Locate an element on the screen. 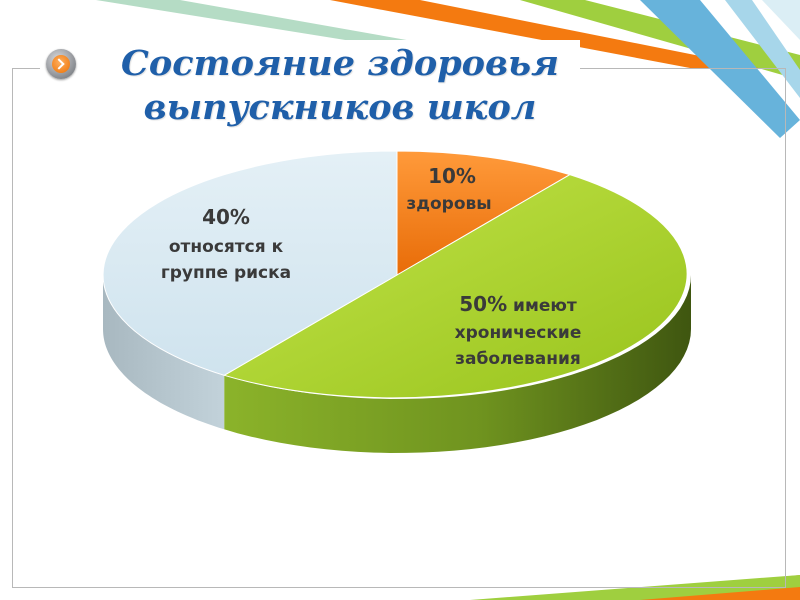 This screenshot has width=800, height=600. stripe-pale-blue is located at coordinates (781, 20).